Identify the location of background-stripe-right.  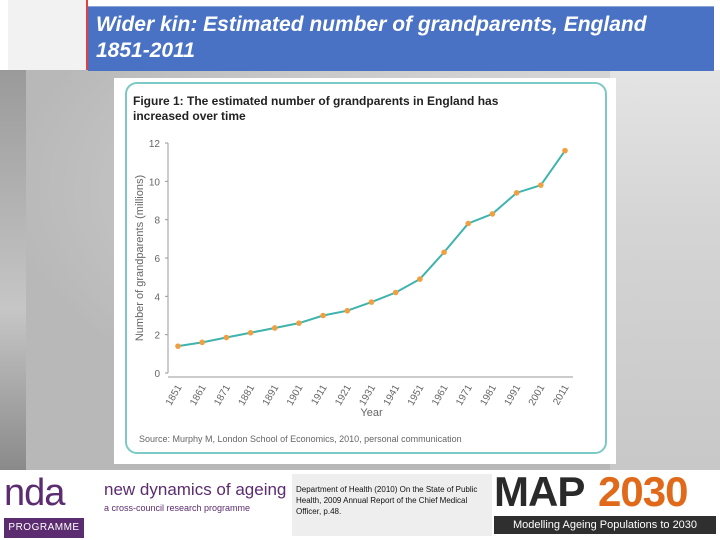
(665, 270).